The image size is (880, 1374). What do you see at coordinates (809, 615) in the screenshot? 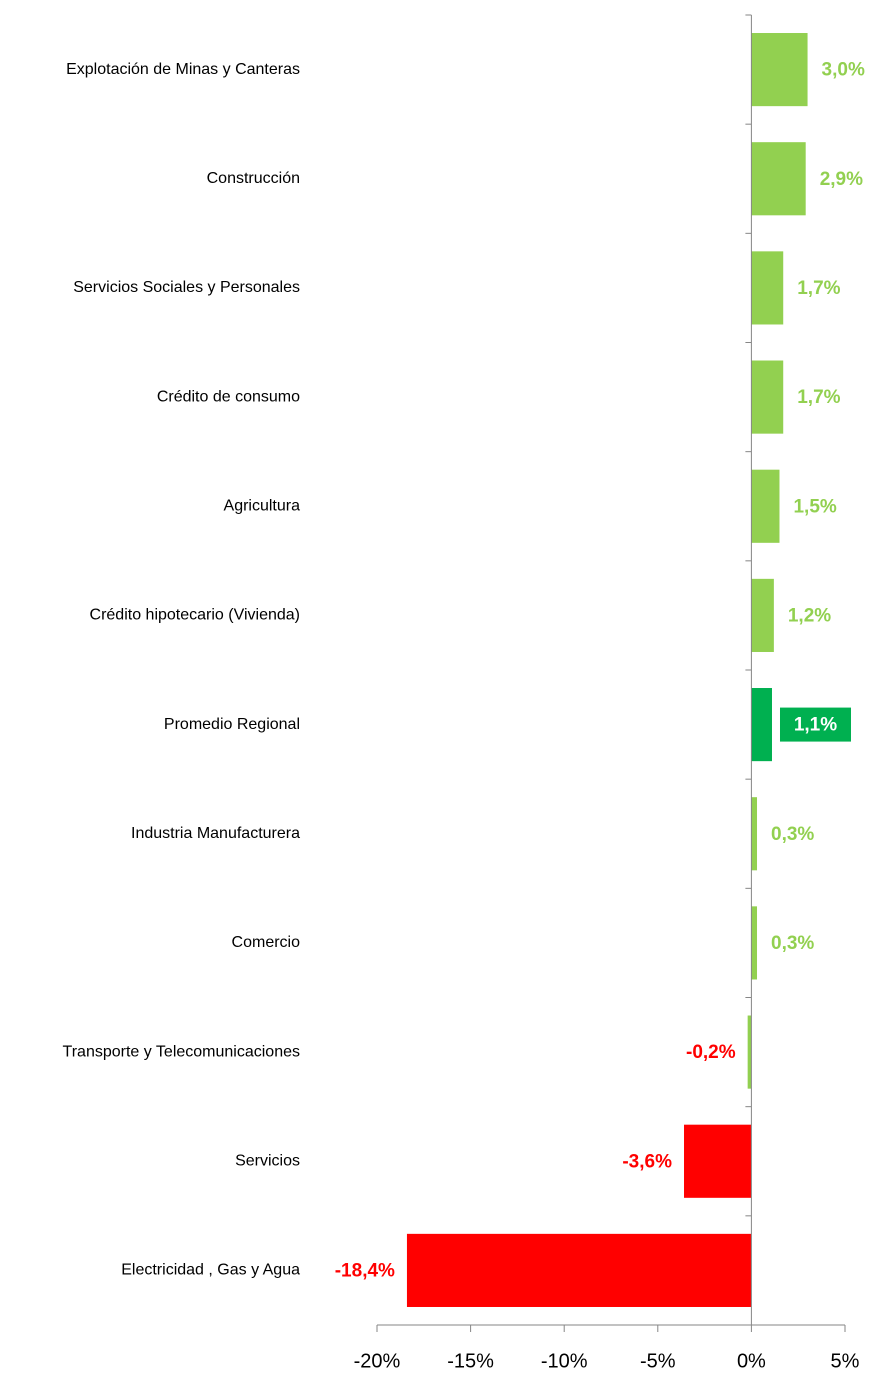
I see `value-label: 1,2%` at bounding box center [809, 615].